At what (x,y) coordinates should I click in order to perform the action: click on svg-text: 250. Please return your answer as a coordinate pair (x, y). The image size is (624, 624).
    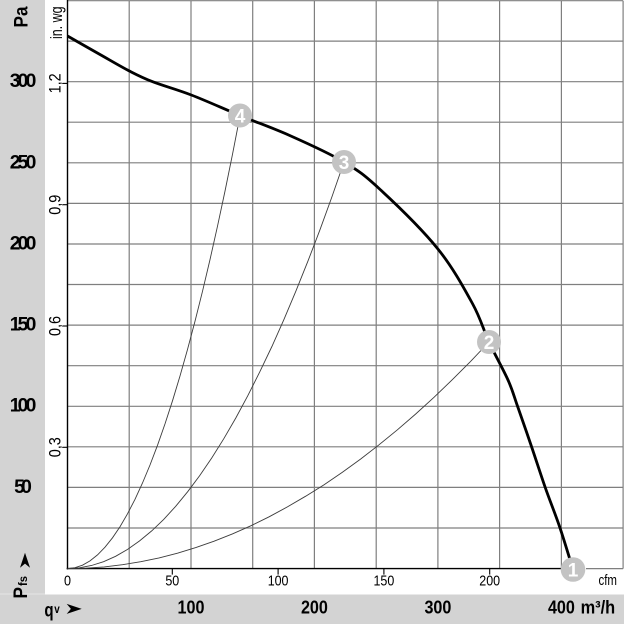
    Looking at the image, I should click on (23, 162).